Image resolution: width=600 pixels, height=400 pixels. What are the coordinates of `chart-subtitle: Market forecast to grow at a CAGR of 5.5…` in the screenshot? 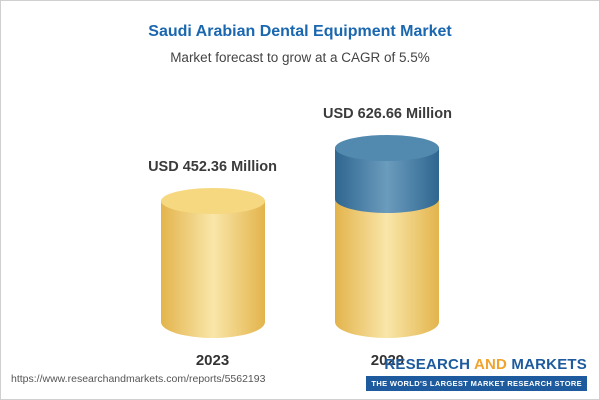 It's located at (300, 57).